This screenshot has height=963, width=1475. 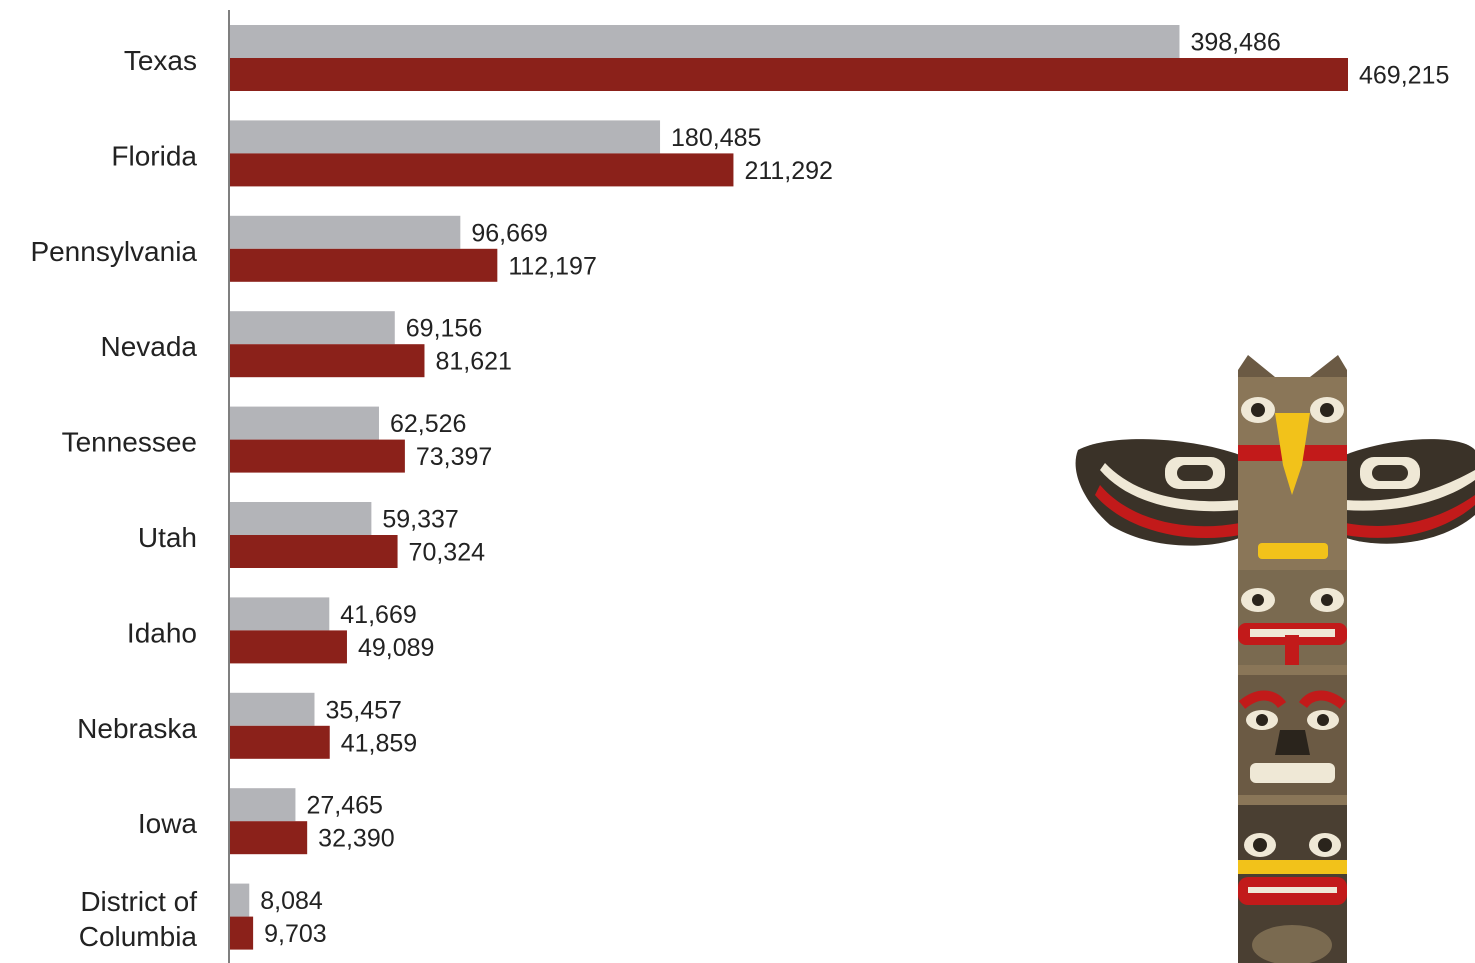 What do you see at coordinates (154, 155) in the screenshot?
I see `category-label: Florida` at bounding box center [154, 155].